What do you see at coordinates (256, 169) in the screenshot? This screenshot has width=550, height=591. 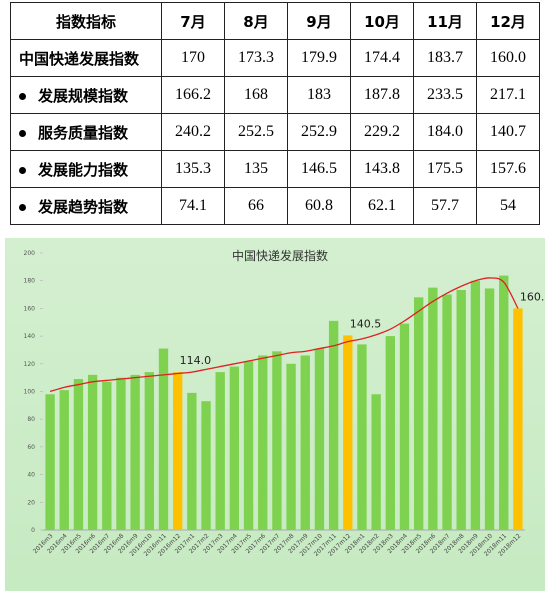 I see `value-cell: 135` at bounding box center [256, 169].